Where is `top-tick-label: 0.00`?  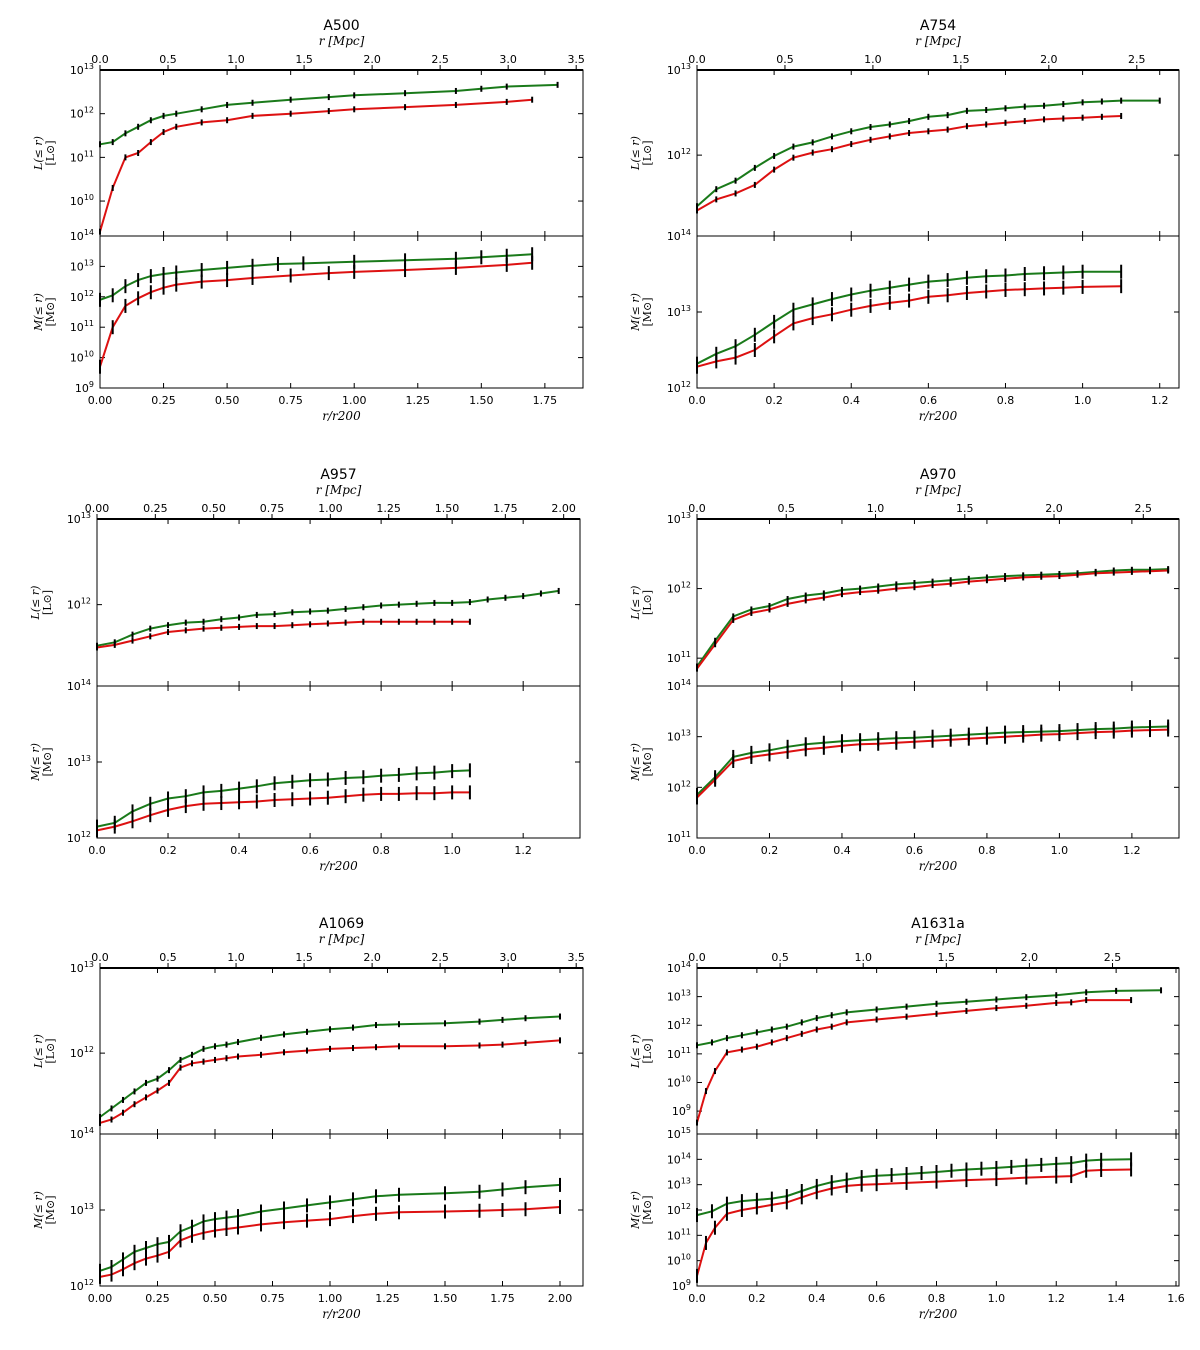 top-tick-label: 0.00 is located at coordinates (97, 508).